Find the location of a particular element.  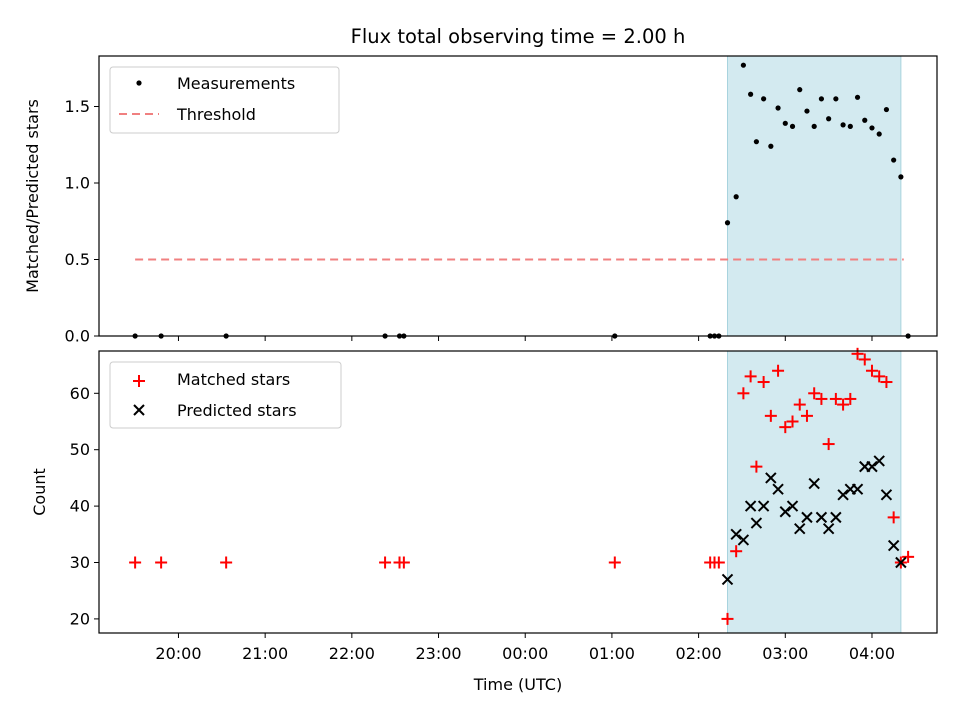

xtick-label-3: 23:00 is located at coordinates (438, 653).